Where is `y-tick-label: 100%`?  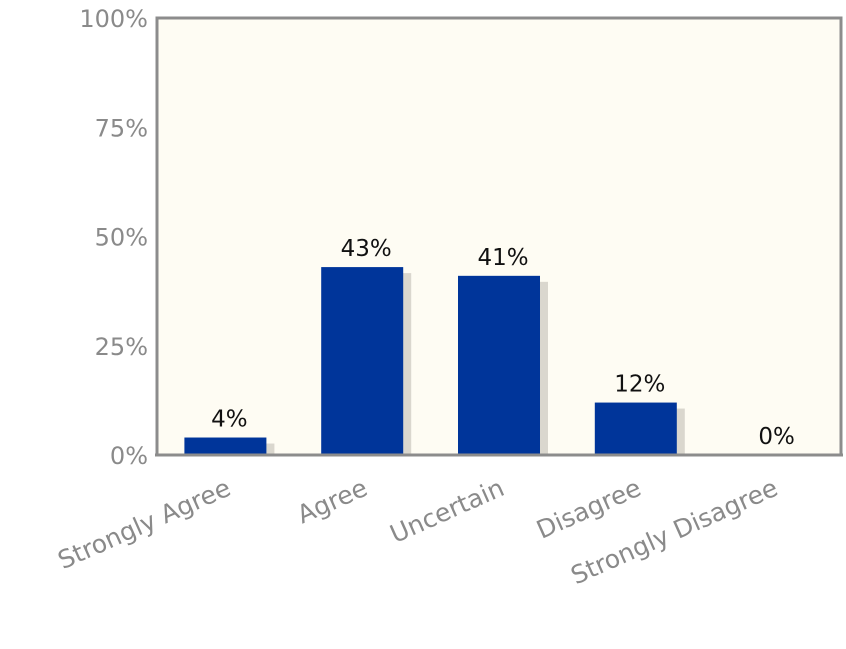 y-tick-label: 100% is located at coordinates (113, 19).